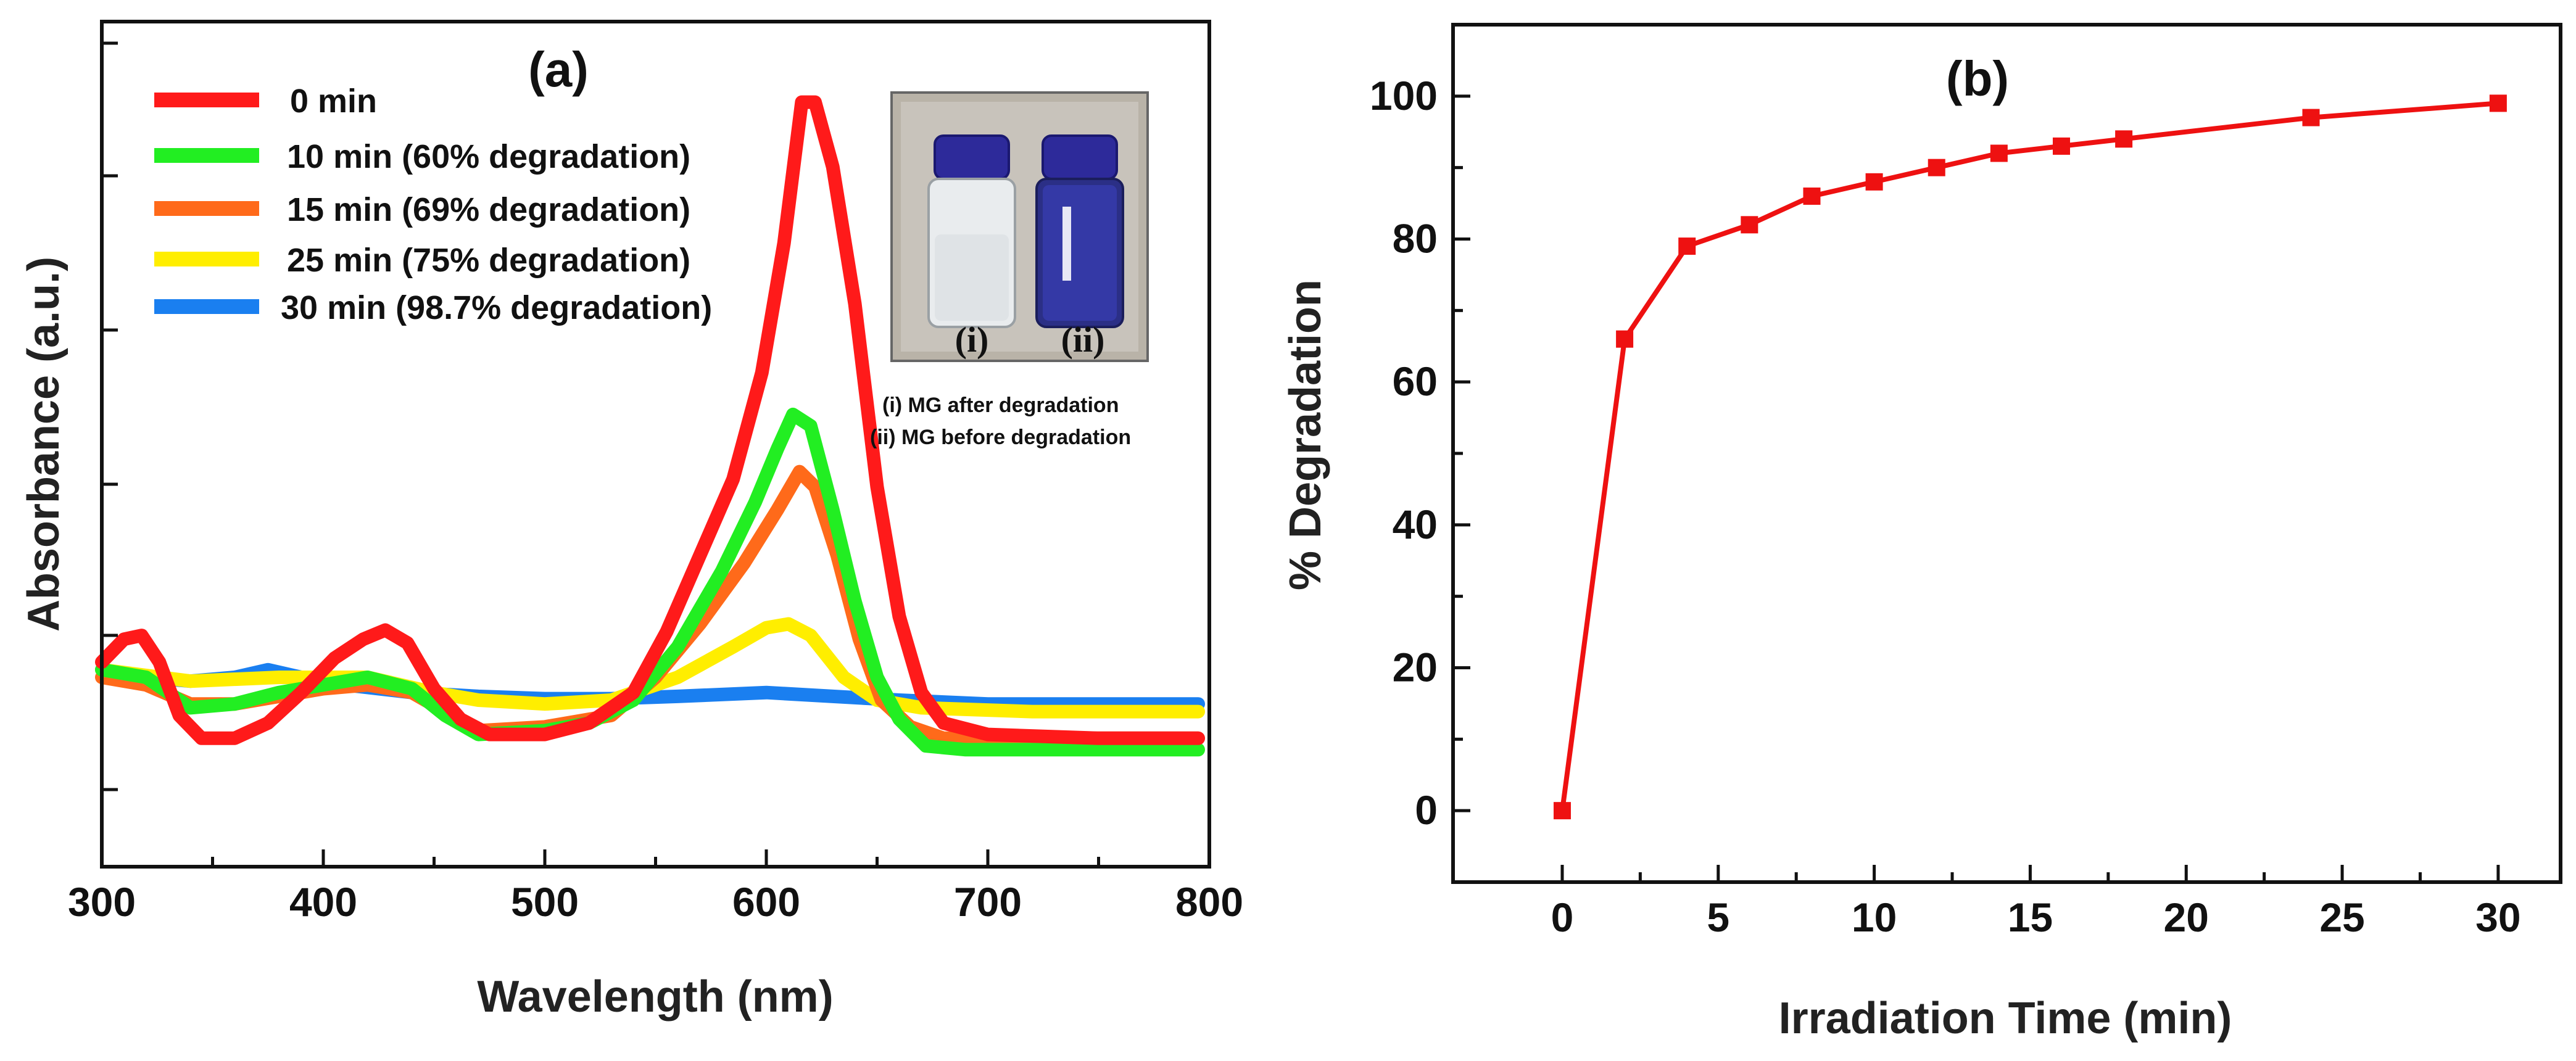 This screenshot has width=2576, height=1061. Describe the element at coordinates (545, 902) in the screenshot. I see `panel-a-x-tick-label: 500` at that location.